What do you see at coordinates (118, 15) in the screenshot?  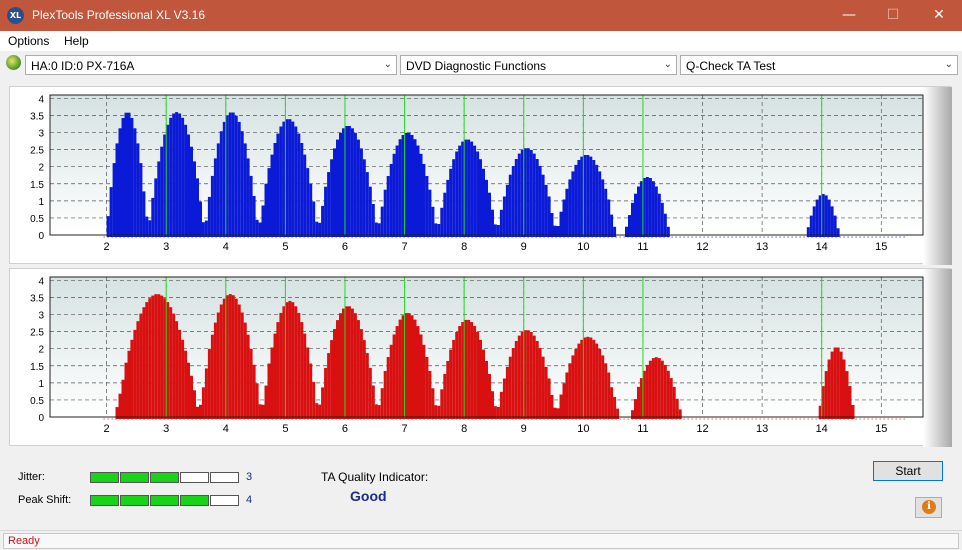 I see `window-title: PlexTools Professional XL V3.16` at bounding box center [118, 15].